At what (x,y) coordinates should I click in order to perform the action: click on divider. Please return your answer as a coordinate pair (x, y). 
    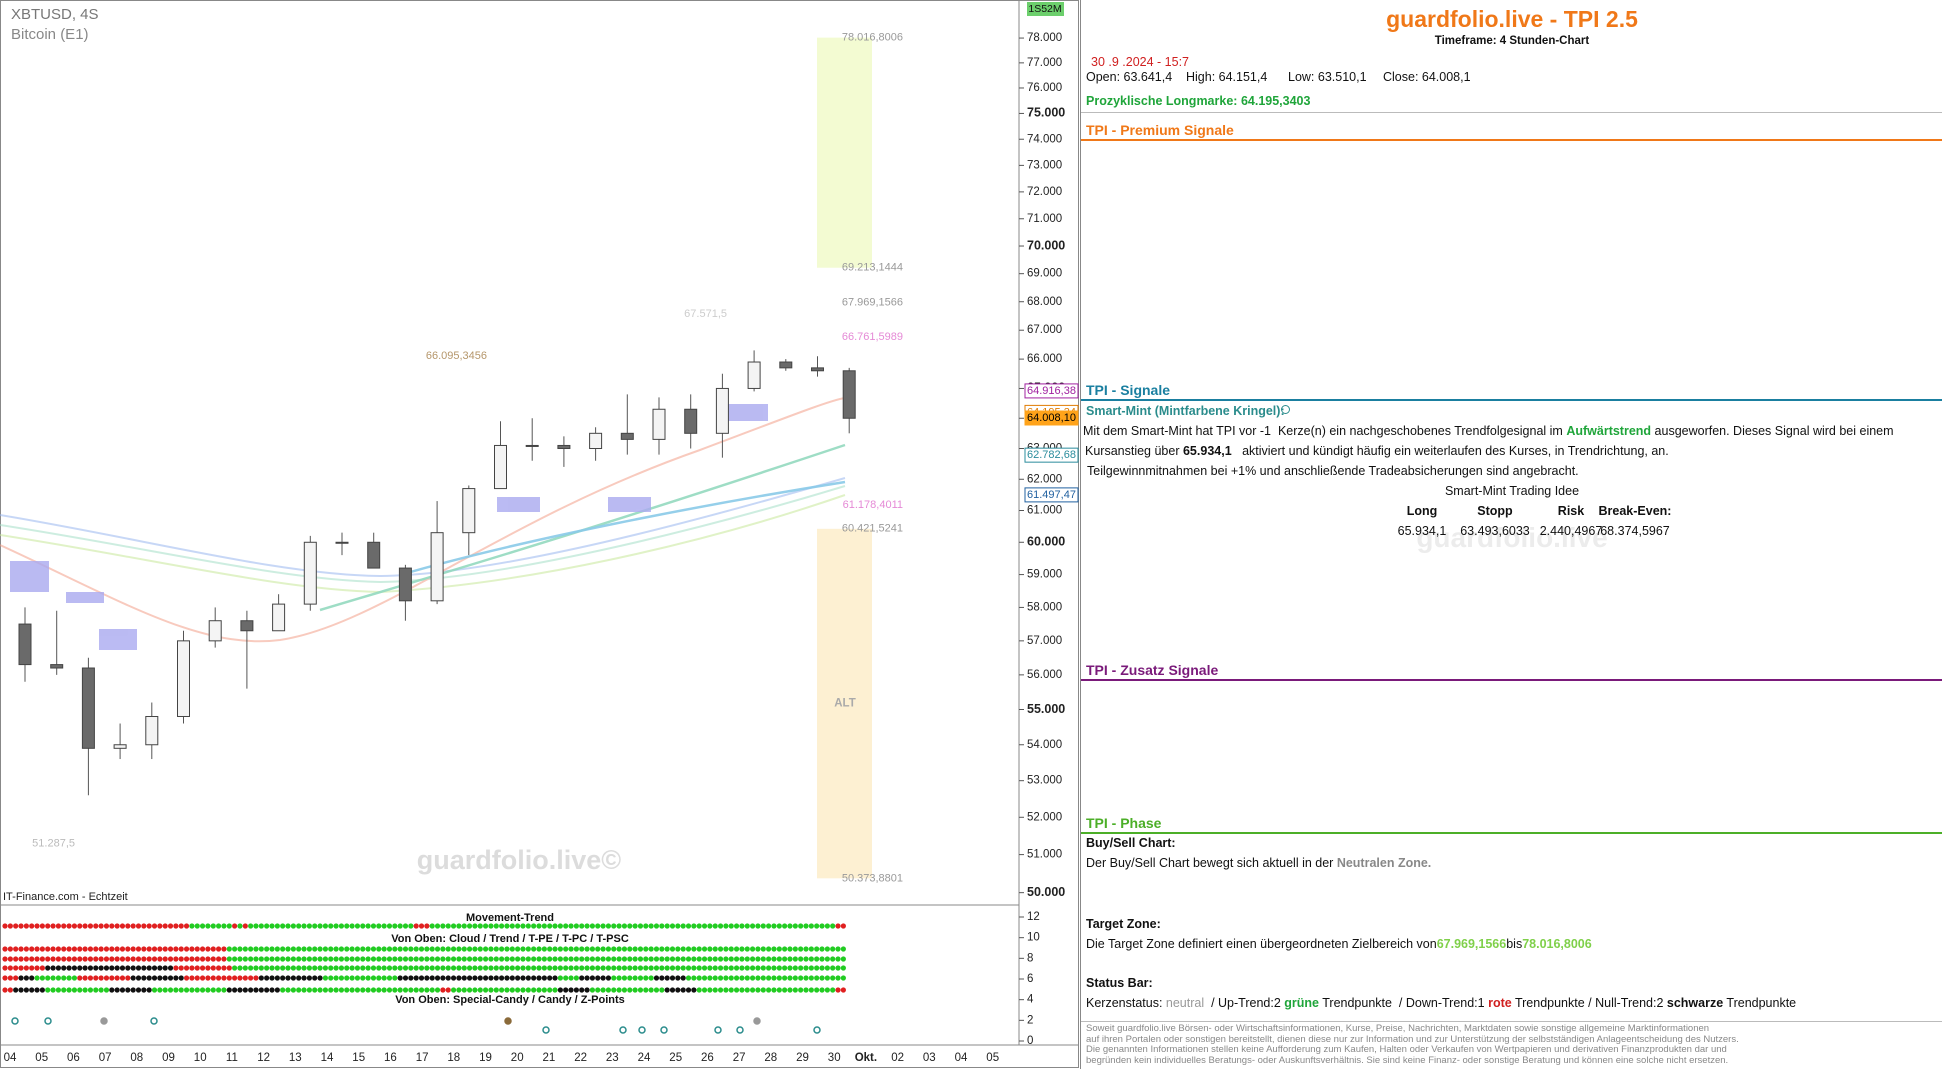
    Looking at the image, I should click on (1511, 1021).